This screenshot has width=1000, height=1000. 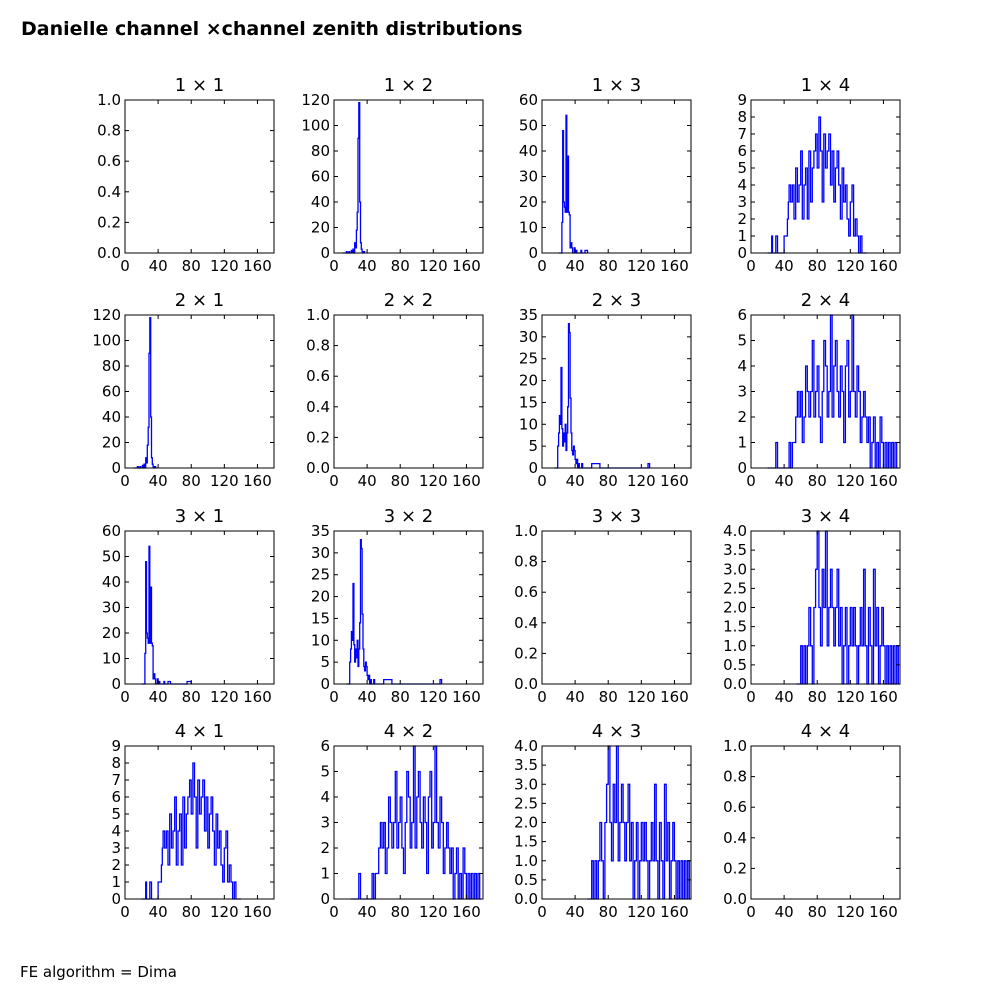 I want to click on y-tick-label: 20, so click(x=528, y=381).